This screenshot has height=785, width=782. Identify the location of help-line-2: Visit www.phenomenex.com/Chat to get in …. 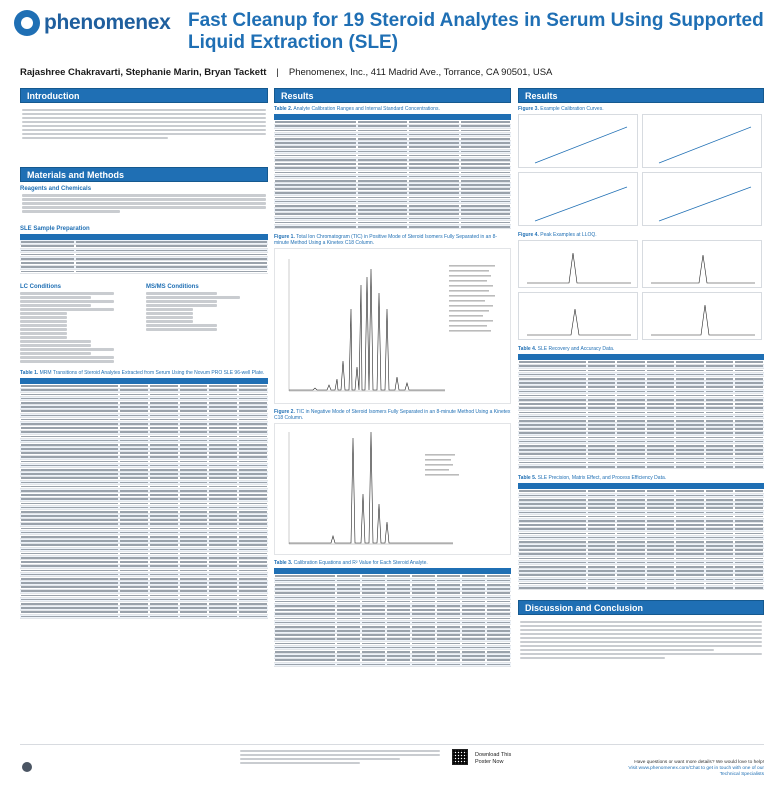
(696, 771).